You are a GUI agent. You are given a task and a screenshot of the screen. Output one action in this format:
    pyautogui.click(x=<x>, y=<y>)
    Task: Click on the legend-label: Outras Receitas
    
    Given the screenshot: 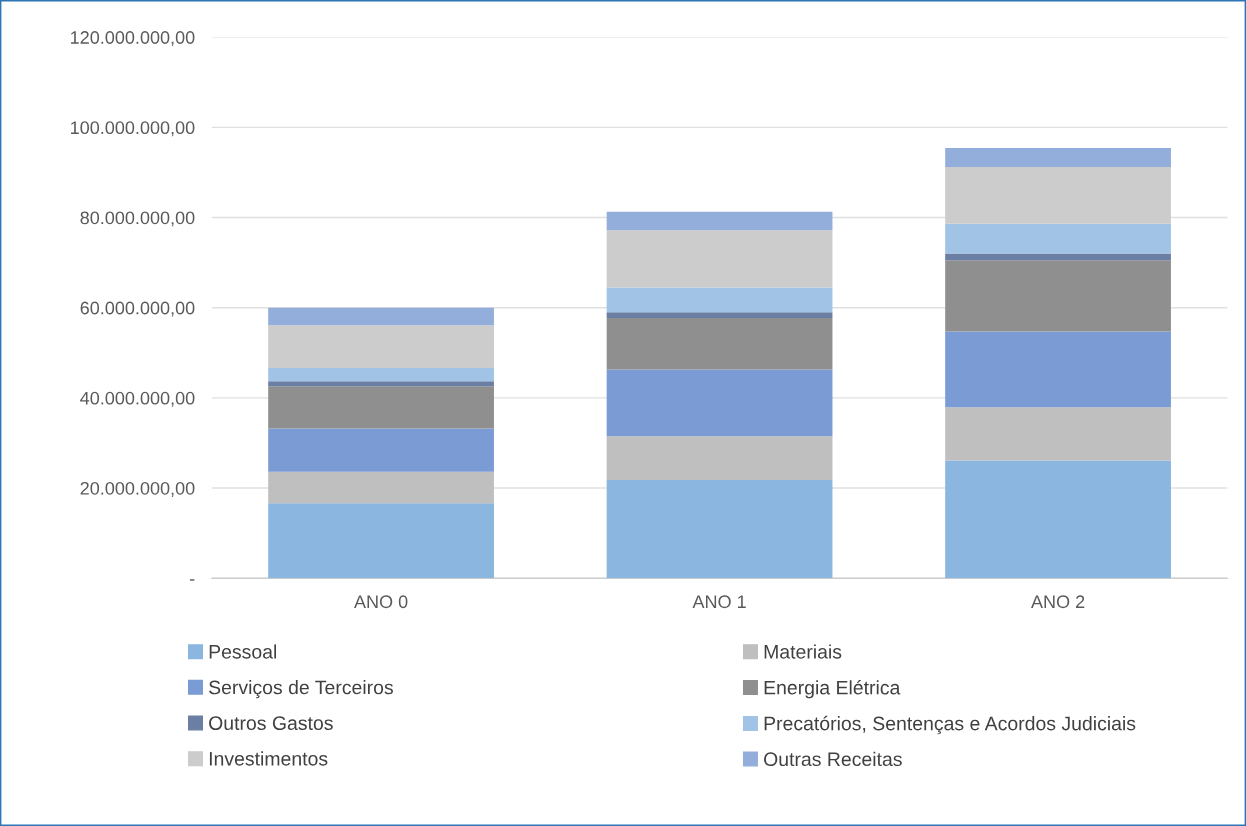 What is the action you would take?
    pyautogui.click(x=833, y=759)
    